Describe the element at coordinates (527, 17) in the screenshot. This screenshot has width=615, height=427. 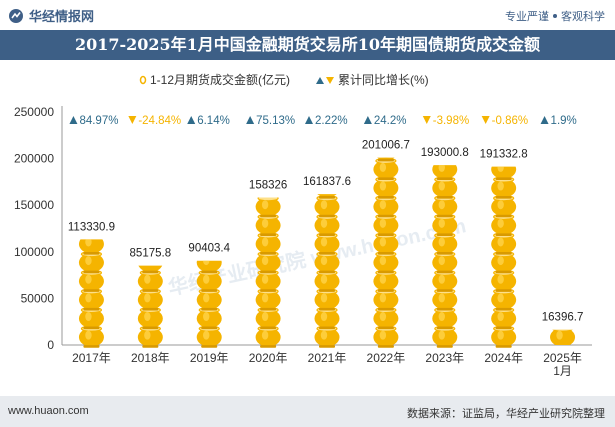
I see `tag-professional: 专业严谨` at that location.